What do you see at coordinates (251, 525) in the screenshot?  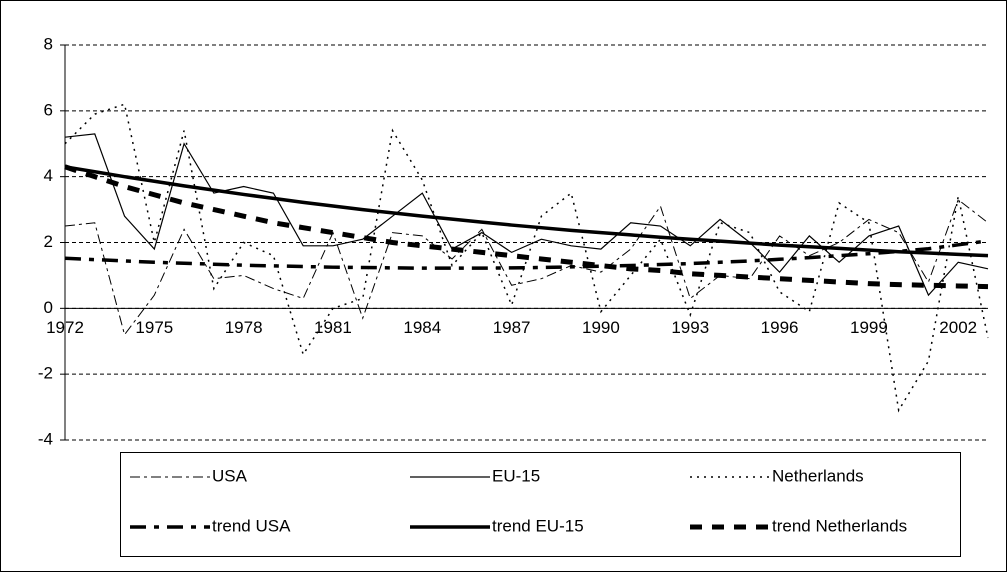 I see `legend-label: trend USA` at bounding box center [251, 525].